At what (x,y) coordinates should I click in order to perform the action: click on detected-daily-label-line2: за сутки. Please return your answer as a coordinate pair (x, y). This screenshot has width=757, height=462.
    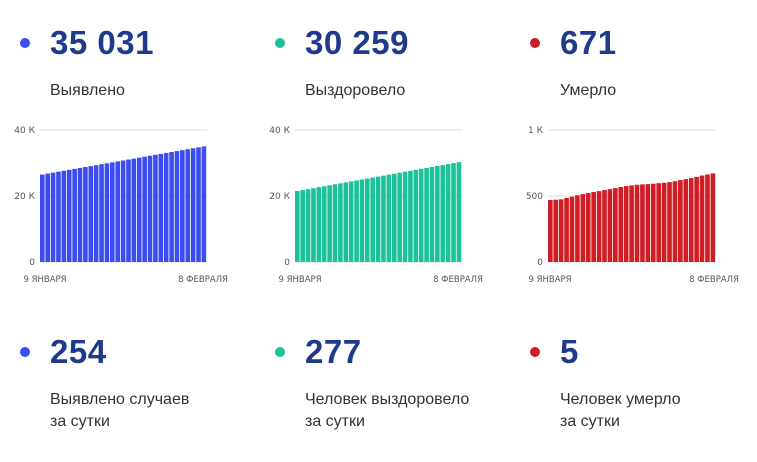
    Looking at the image, I should click on (80, 421).